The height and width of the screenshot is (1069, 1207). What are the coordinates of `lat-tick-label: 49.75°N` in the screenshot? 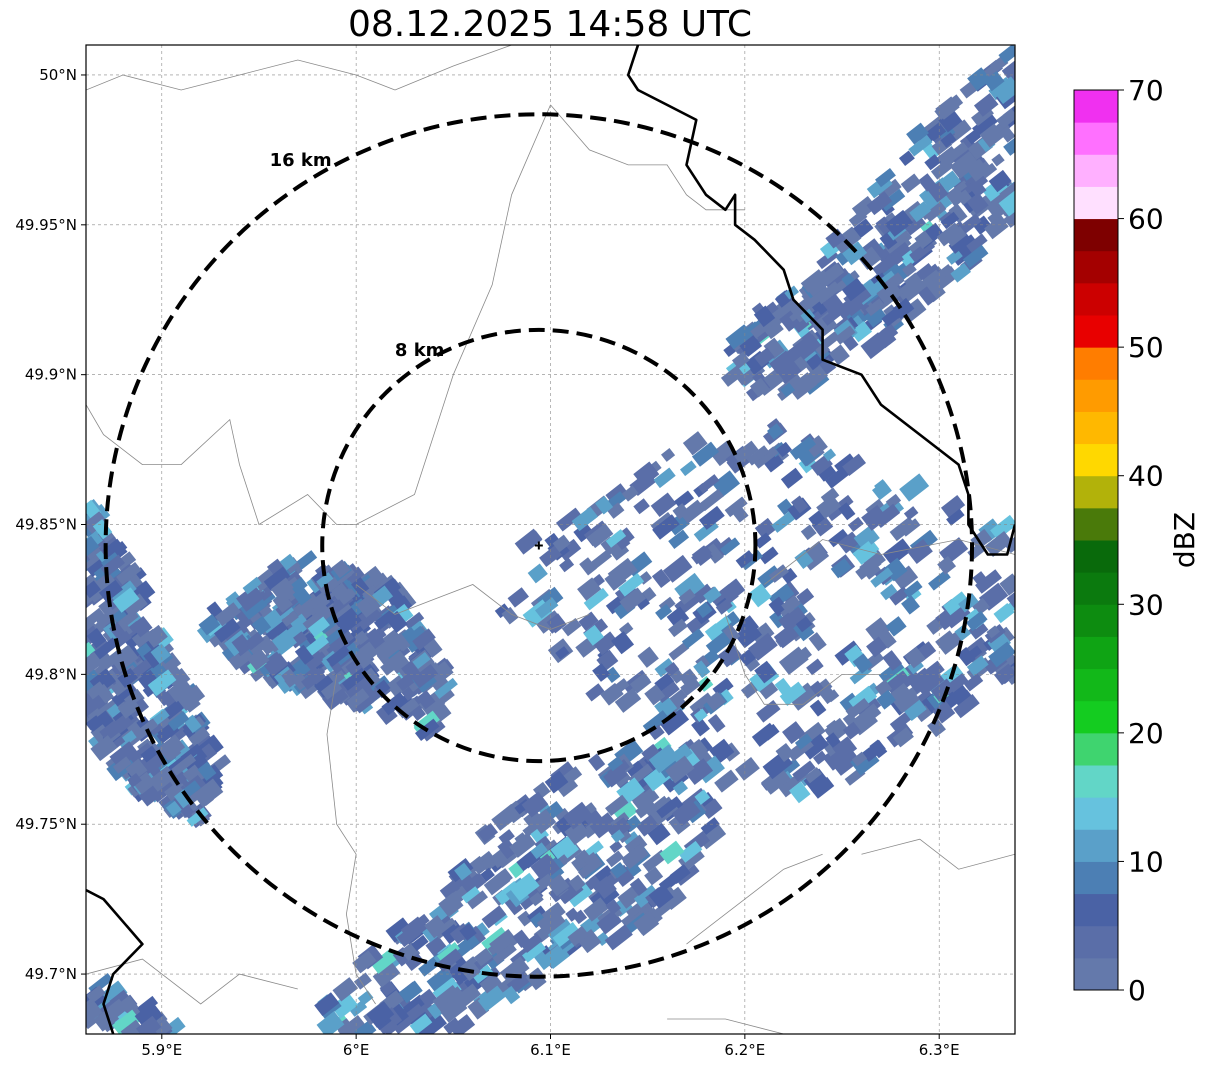 It's located at (46, 824).